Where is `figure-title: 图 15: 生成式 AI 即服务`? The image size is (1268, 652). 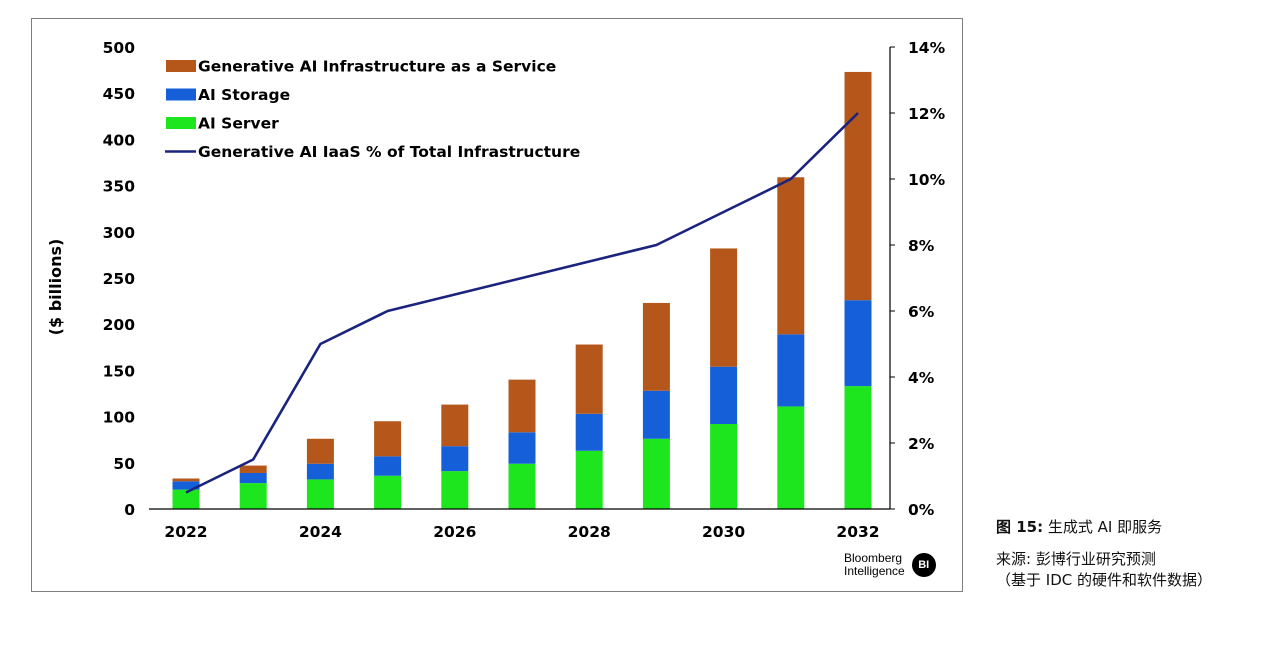 figure-title: 图 15: 生成式 AI 即服务 is located at coordinates (1130, 526).